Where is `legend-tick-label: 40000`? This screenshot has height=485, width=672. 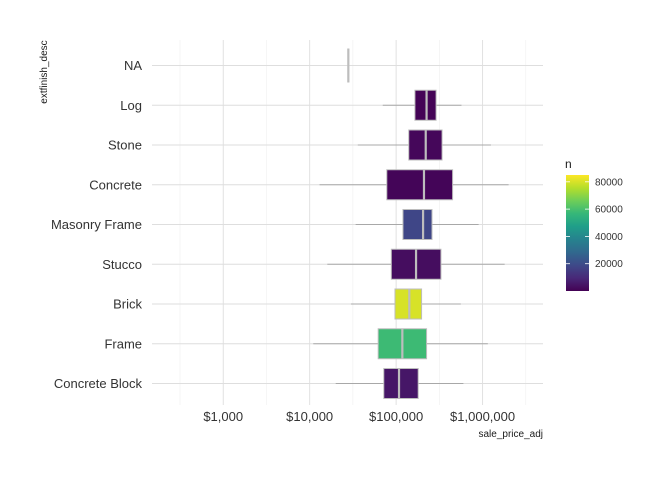 legend-tick-label: 40000 is located at coordinates (609, 237).